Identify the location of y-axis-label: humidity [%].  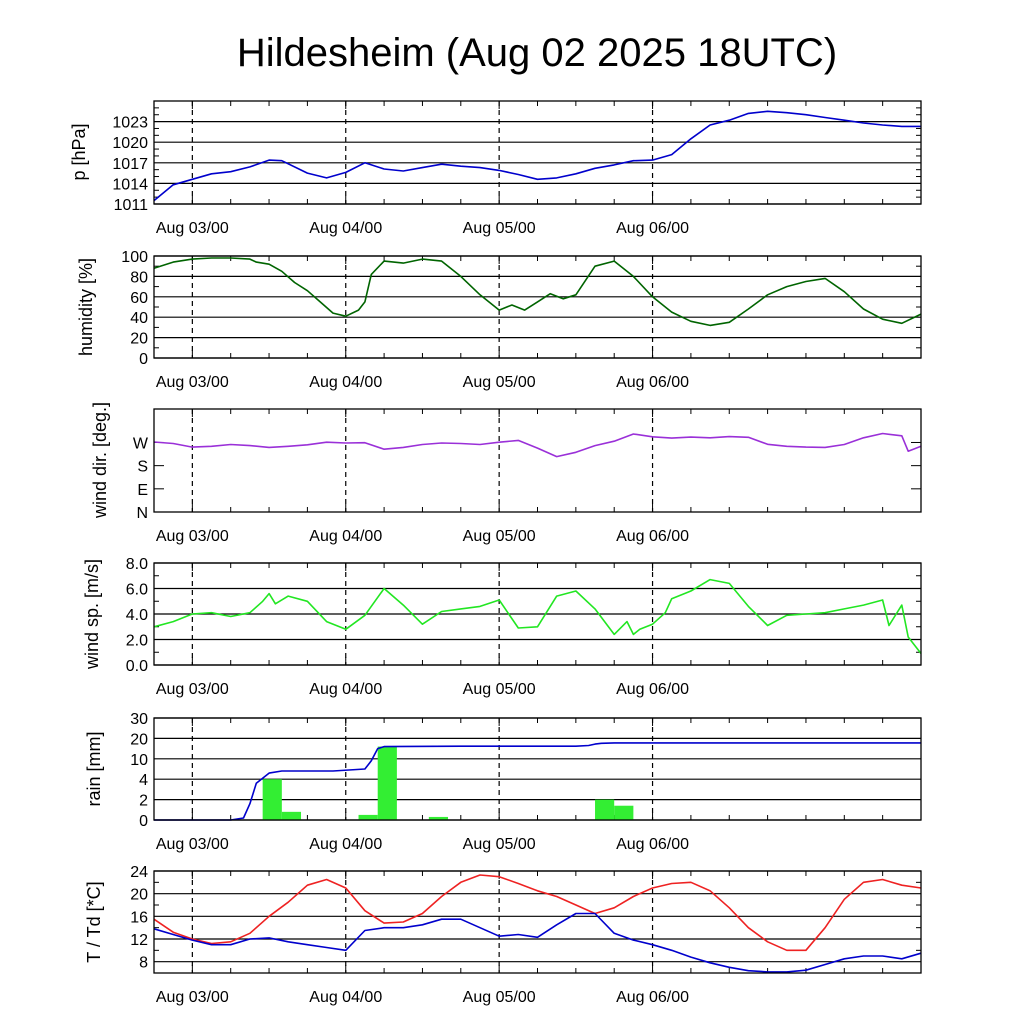
(86, 307).